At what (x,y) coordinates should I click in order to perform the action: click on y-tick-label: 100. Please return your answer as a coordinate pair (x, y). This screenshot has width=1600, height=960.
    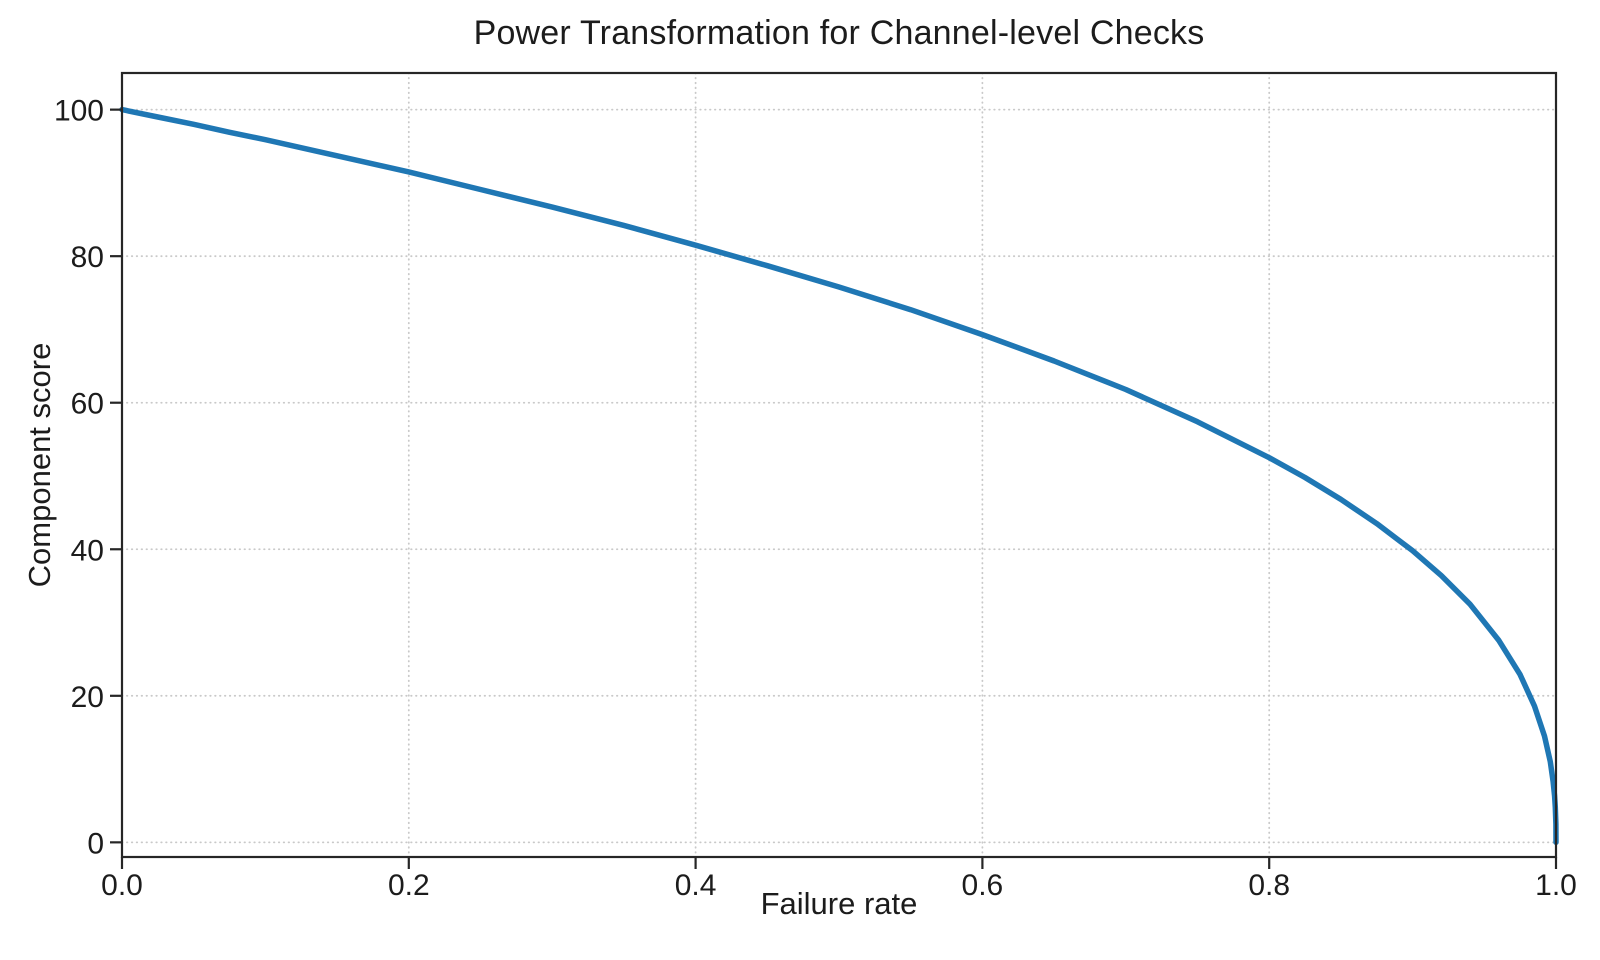
    Looking at the image, I should click on (79, 111).